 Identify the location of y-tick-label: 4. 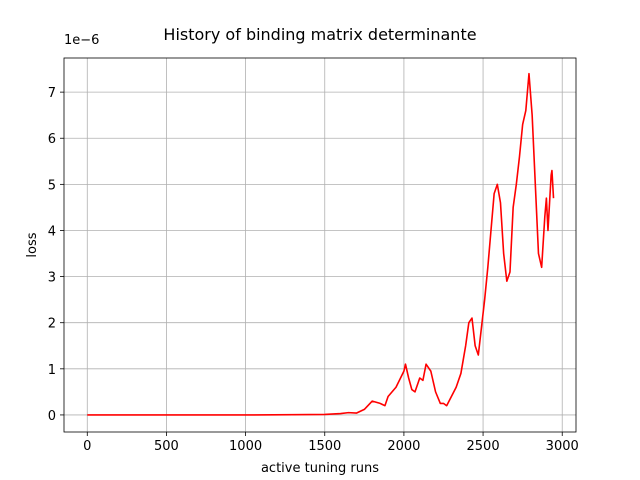
(52, 231).